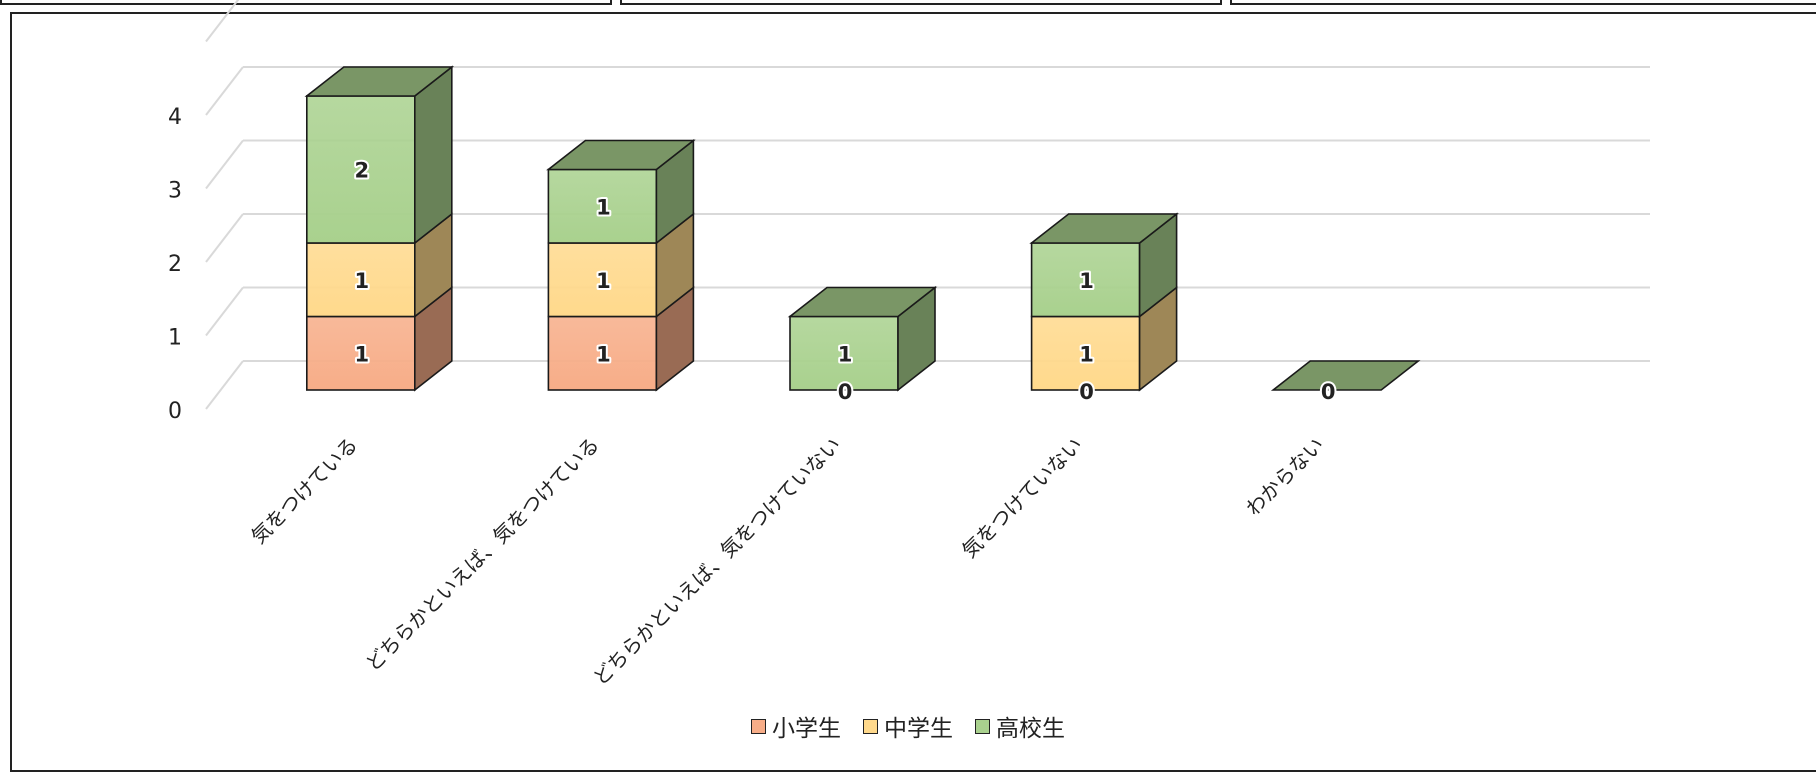 The width and height of the screenshot is (1816, 772). What do you see at coordinates (304, 491) in the screenshot?
I see `x-category-label-0: 気をつけている` at bounding box center [304, 491].